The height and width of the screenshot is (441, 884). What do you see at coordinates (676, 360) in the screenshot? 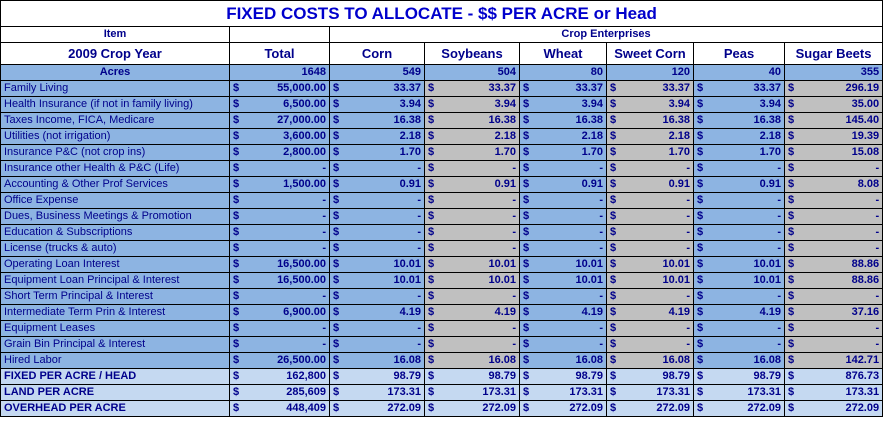
I see `cell-value: 16.08` at bounding box center [676, 360].